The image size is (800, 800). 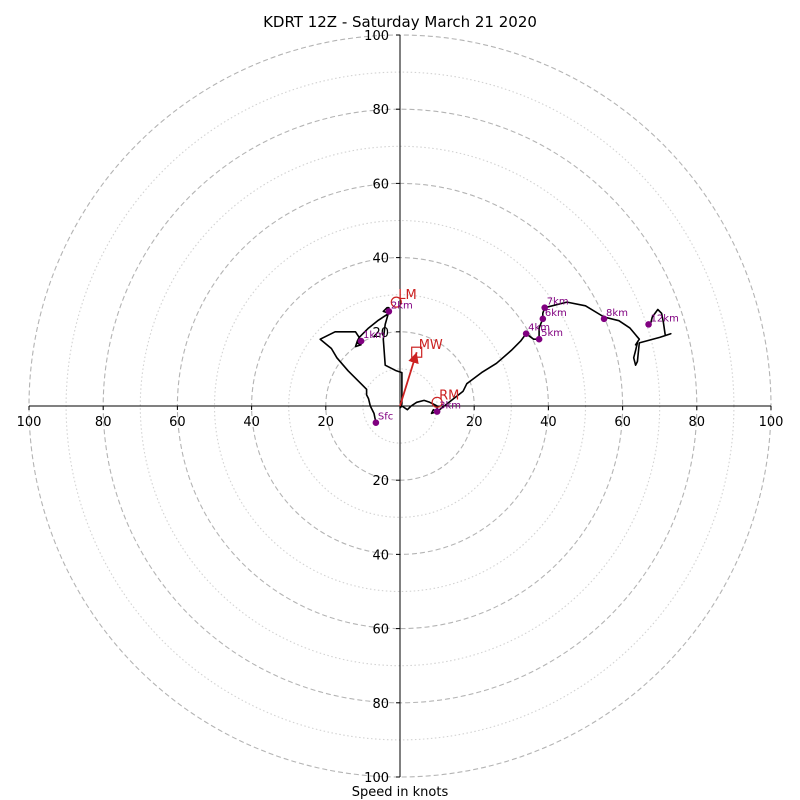 What do you see at coordinates (544, 307) in the screenshot?
I see `height-point-7km` at bounding box center [544, 307].